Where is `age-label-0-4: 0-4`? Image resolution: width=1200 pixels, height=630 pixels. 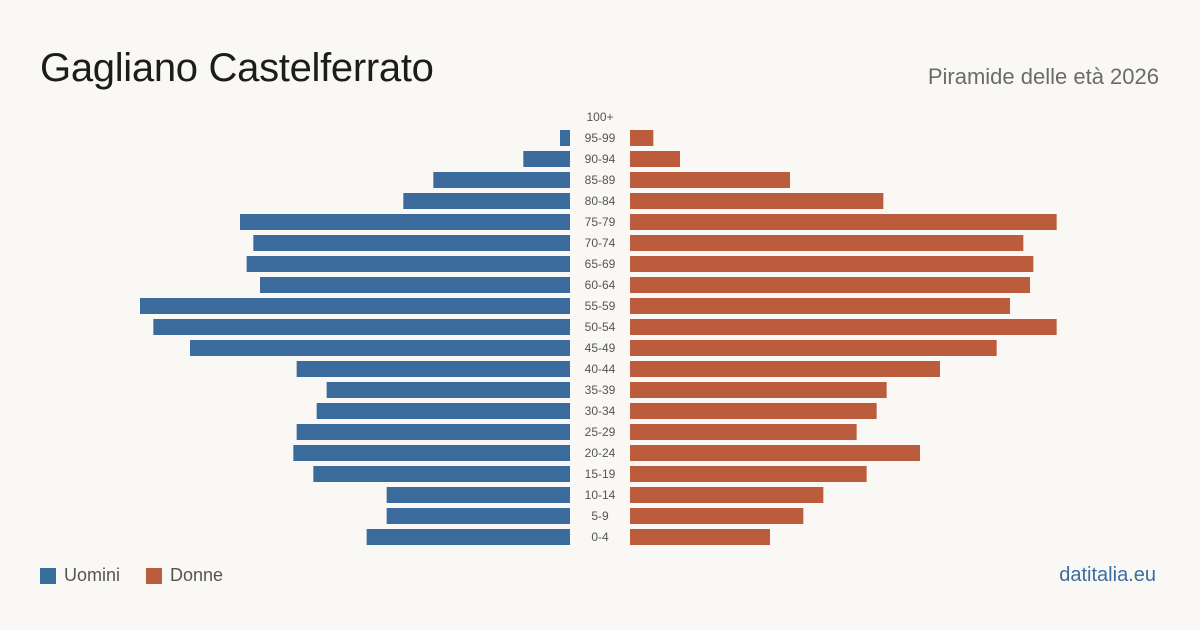 age-label-0-4: 0-4 is located at coordinates (600, 537).